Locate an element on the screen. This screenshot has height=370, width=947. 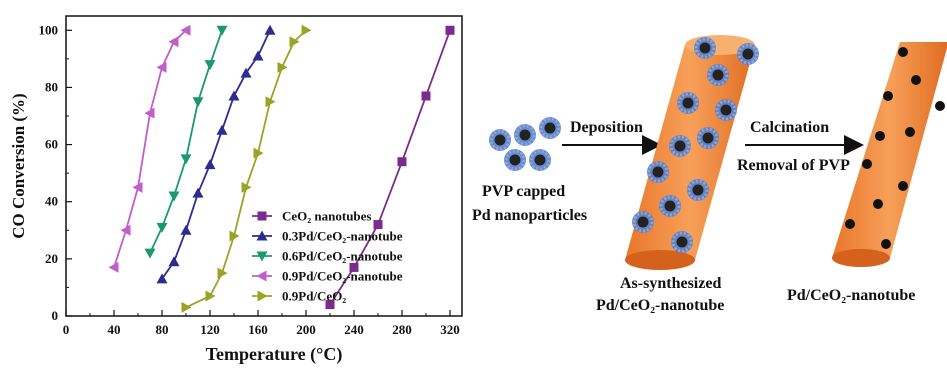
y-axis-label: CO Conversion (%) is located at coordinates (18, 165).